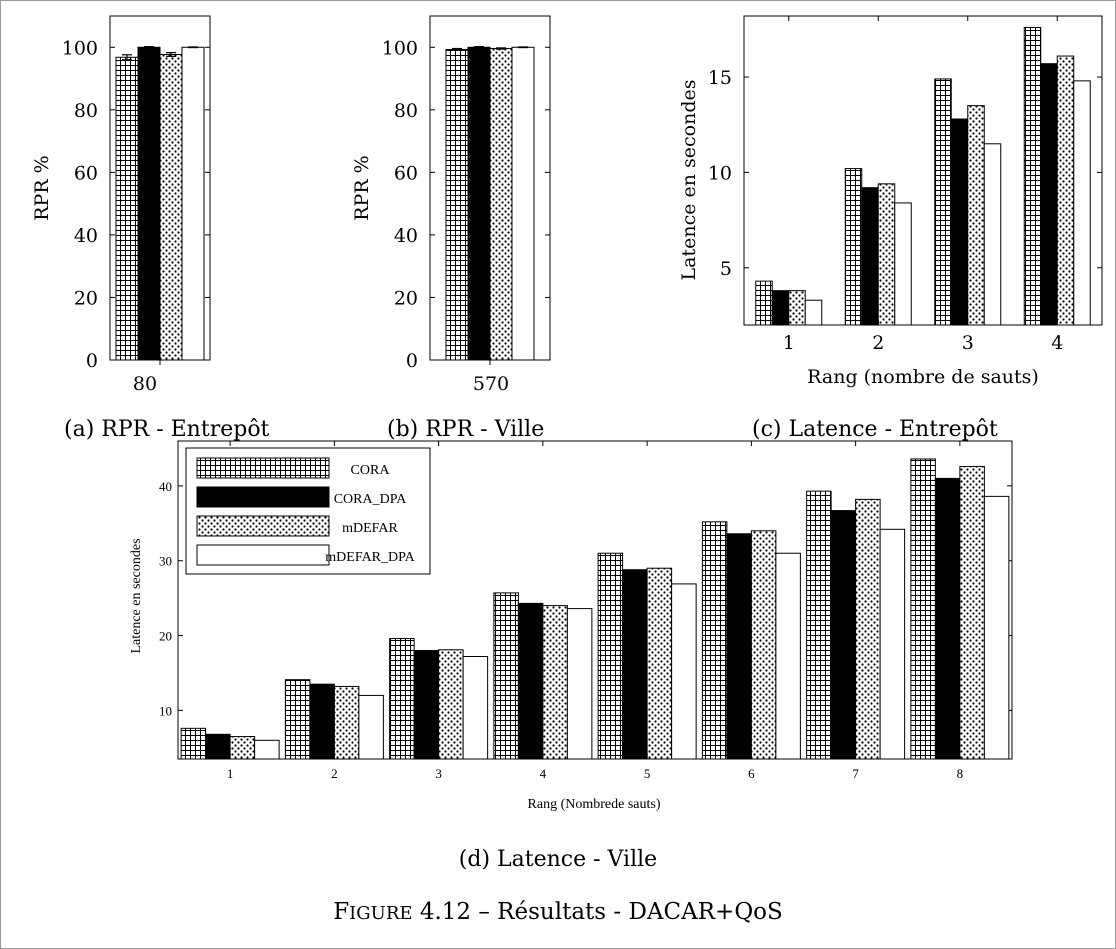 This screenshot has height=949, width=1116. What do you see at coordinates (370, 557) in the screenshot?
I see `legend-label: mDEFAR_DPA` at bounding box center [370, 557].